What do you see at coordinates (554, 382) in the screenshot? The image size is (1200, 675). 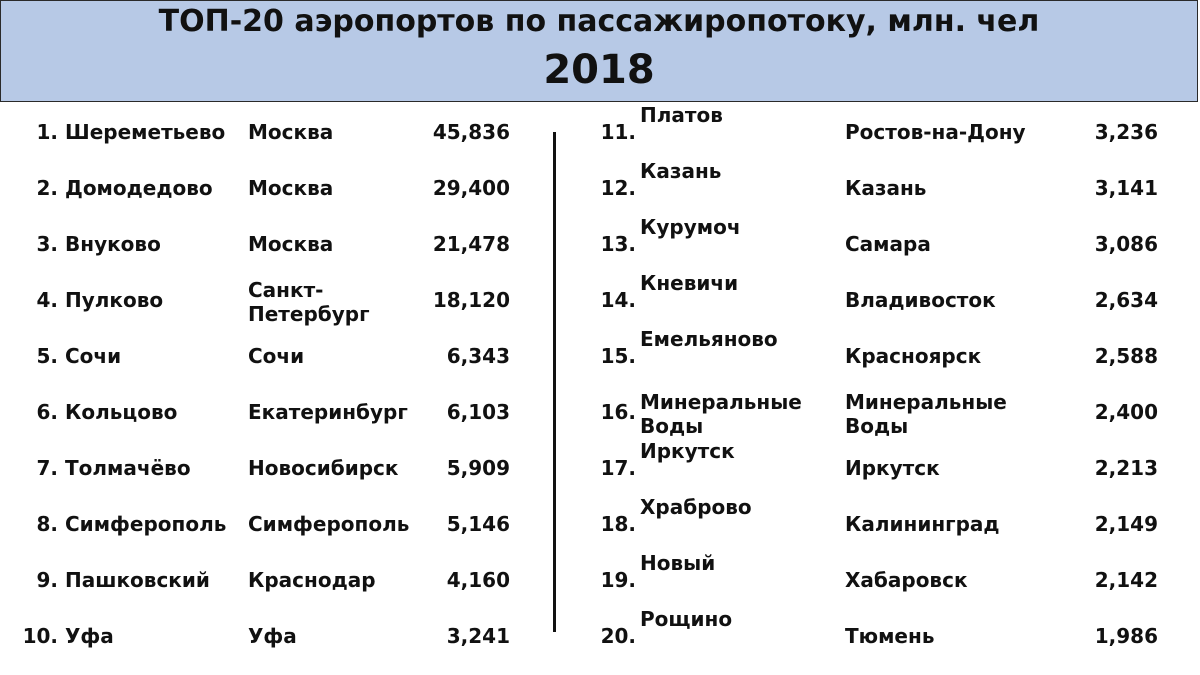 I see `column-divider` at bounding box center [554, 382].